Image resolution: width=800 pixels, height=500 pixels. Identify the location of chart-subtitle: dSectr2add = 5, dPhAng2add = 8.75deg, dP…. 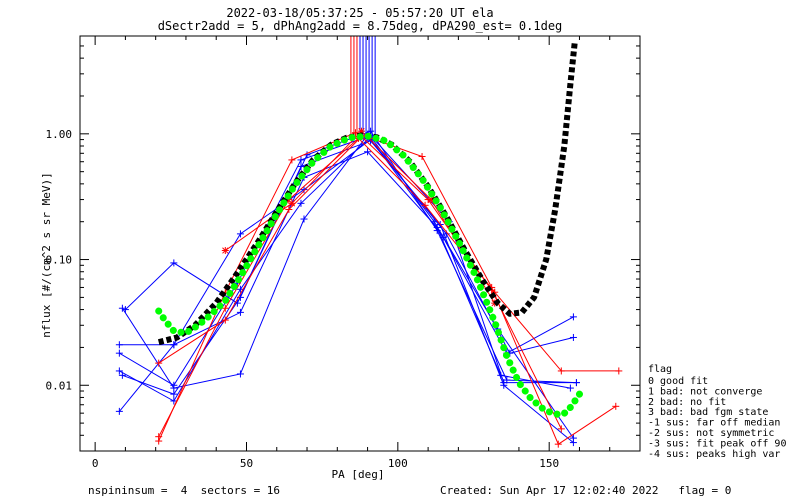
(360, 26).